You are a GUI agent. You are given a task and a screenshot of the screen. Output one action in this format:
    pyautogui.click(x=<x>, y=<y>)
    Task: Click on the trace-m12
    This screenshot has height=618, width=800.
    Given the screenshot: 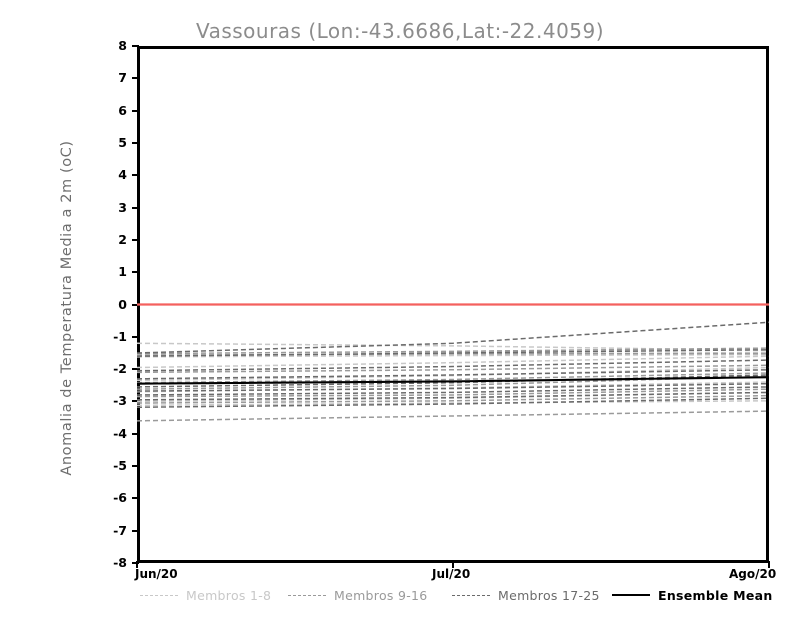 What is the action you would take?
    pyautogui.click(x=453, y=378)
    